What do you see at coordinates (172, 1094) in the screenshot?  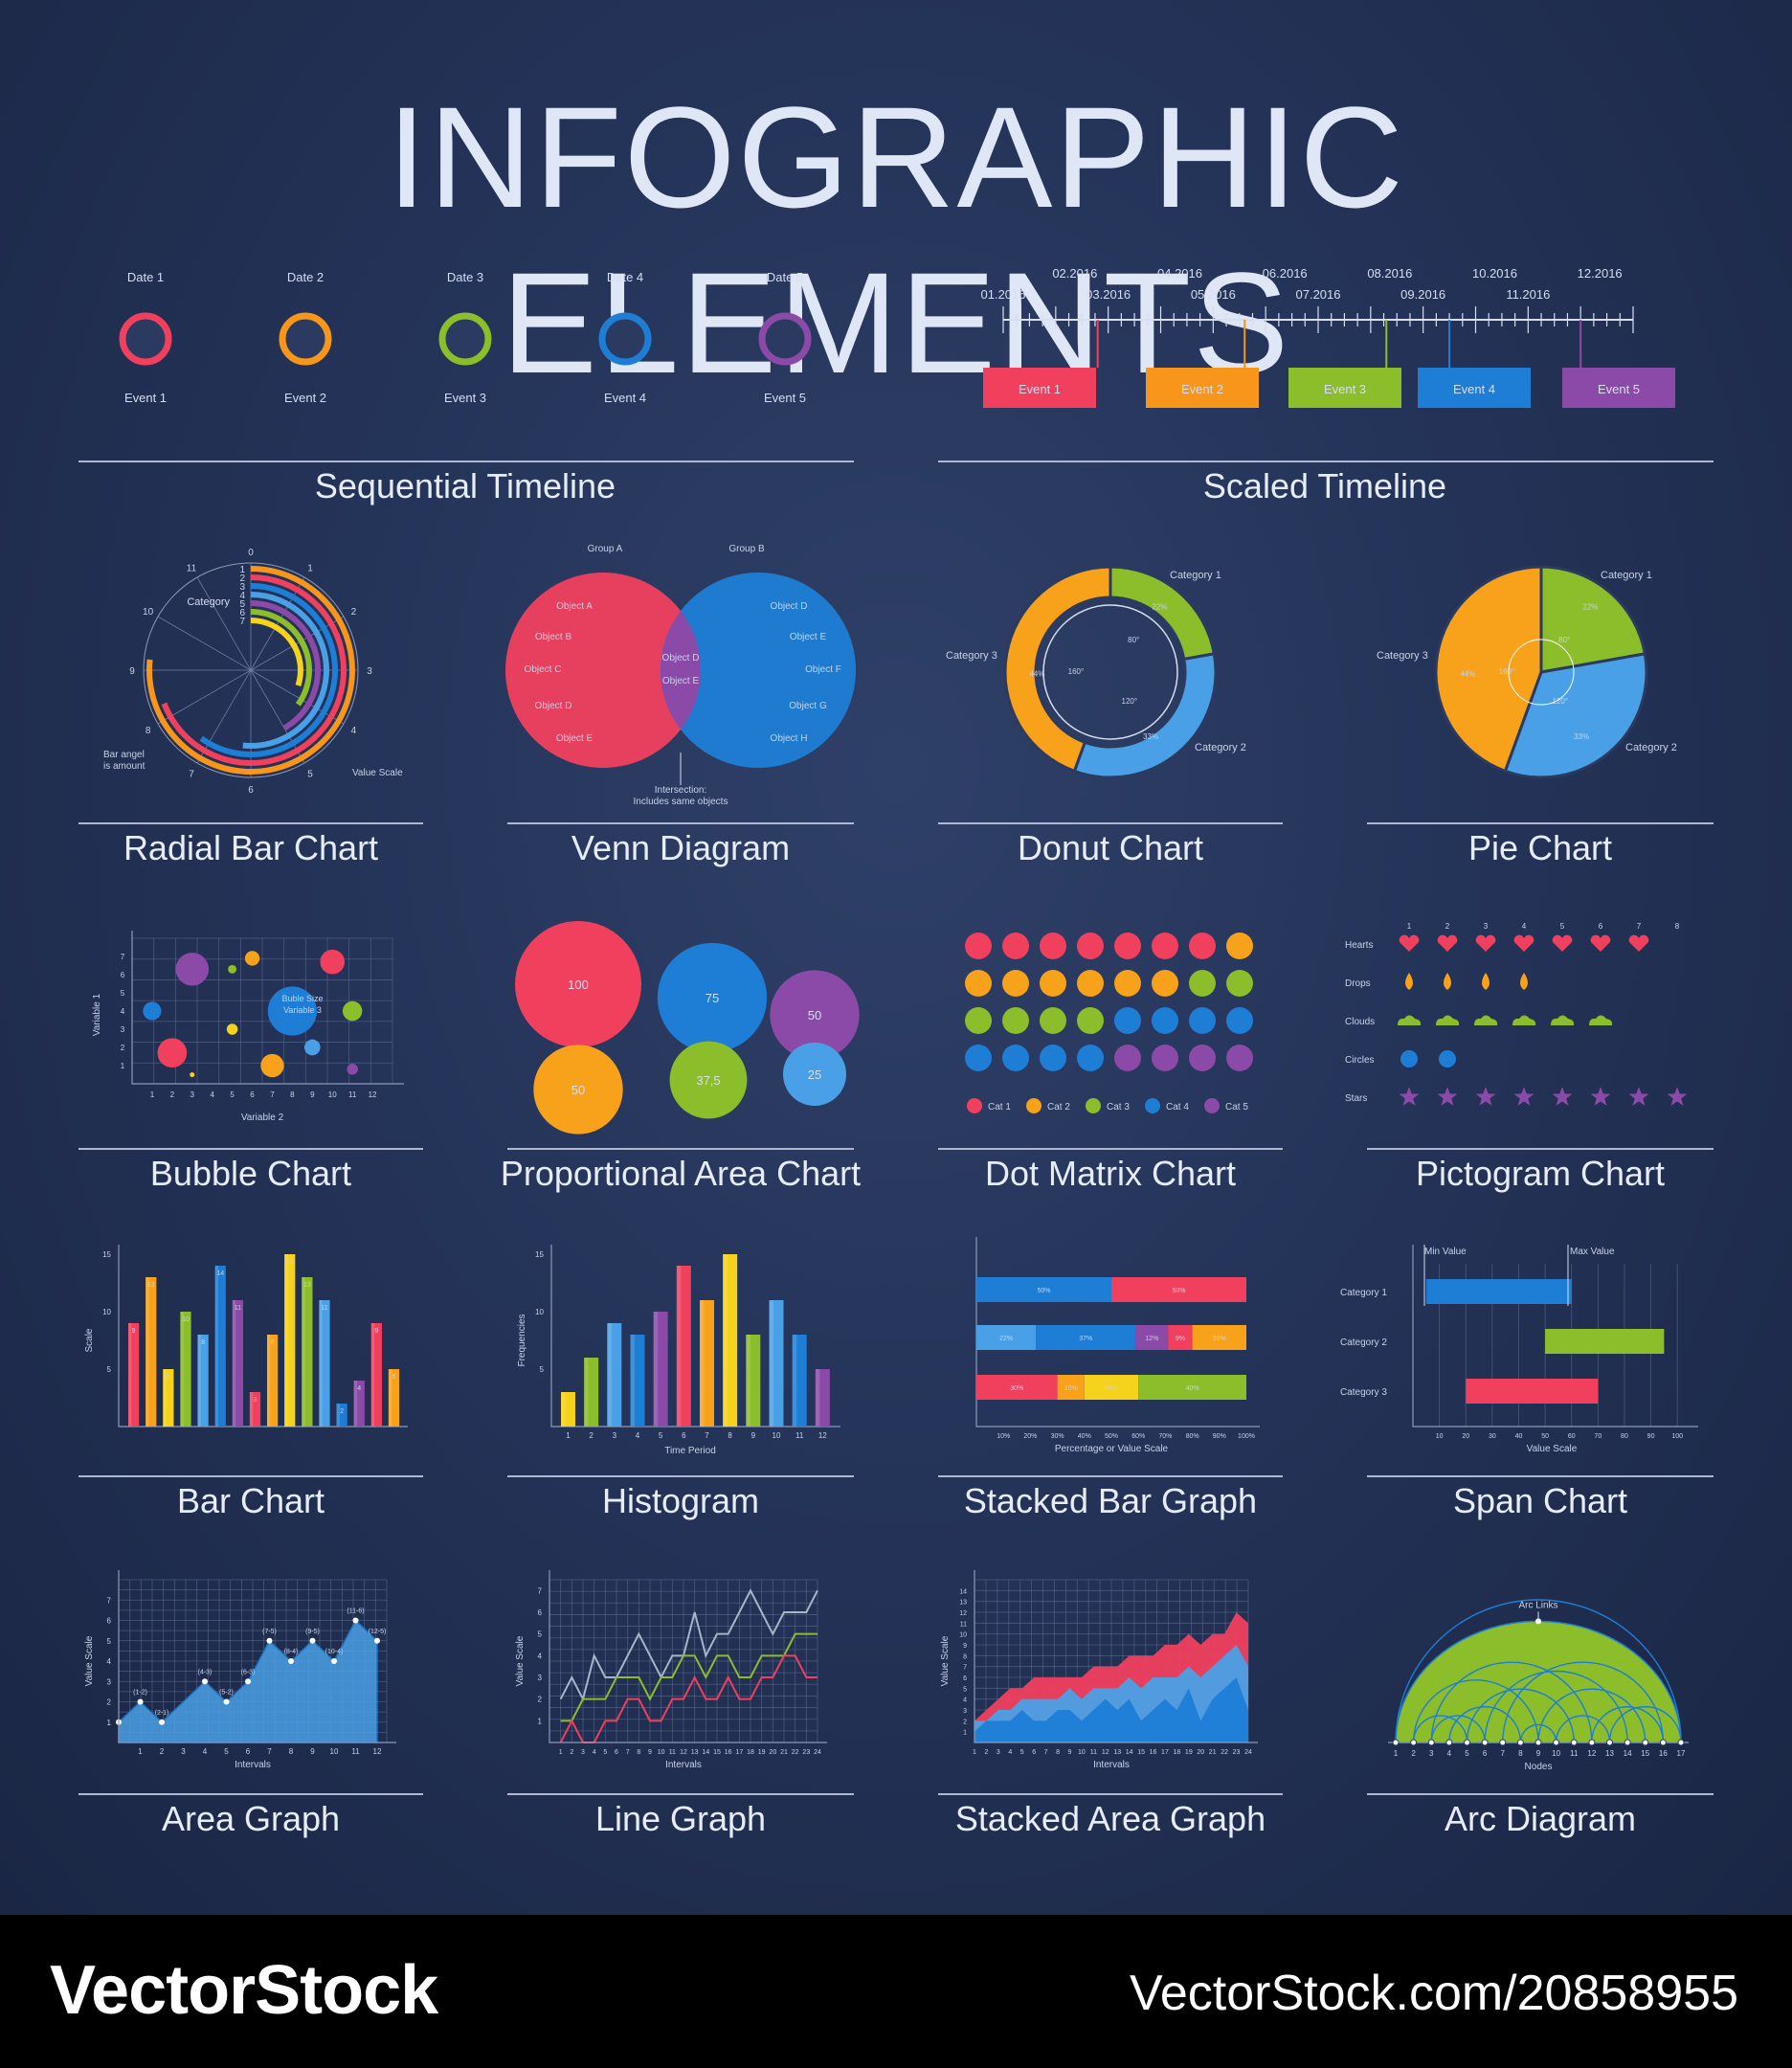 I see `x-tick: 2` at bounding box center [172, 1094].